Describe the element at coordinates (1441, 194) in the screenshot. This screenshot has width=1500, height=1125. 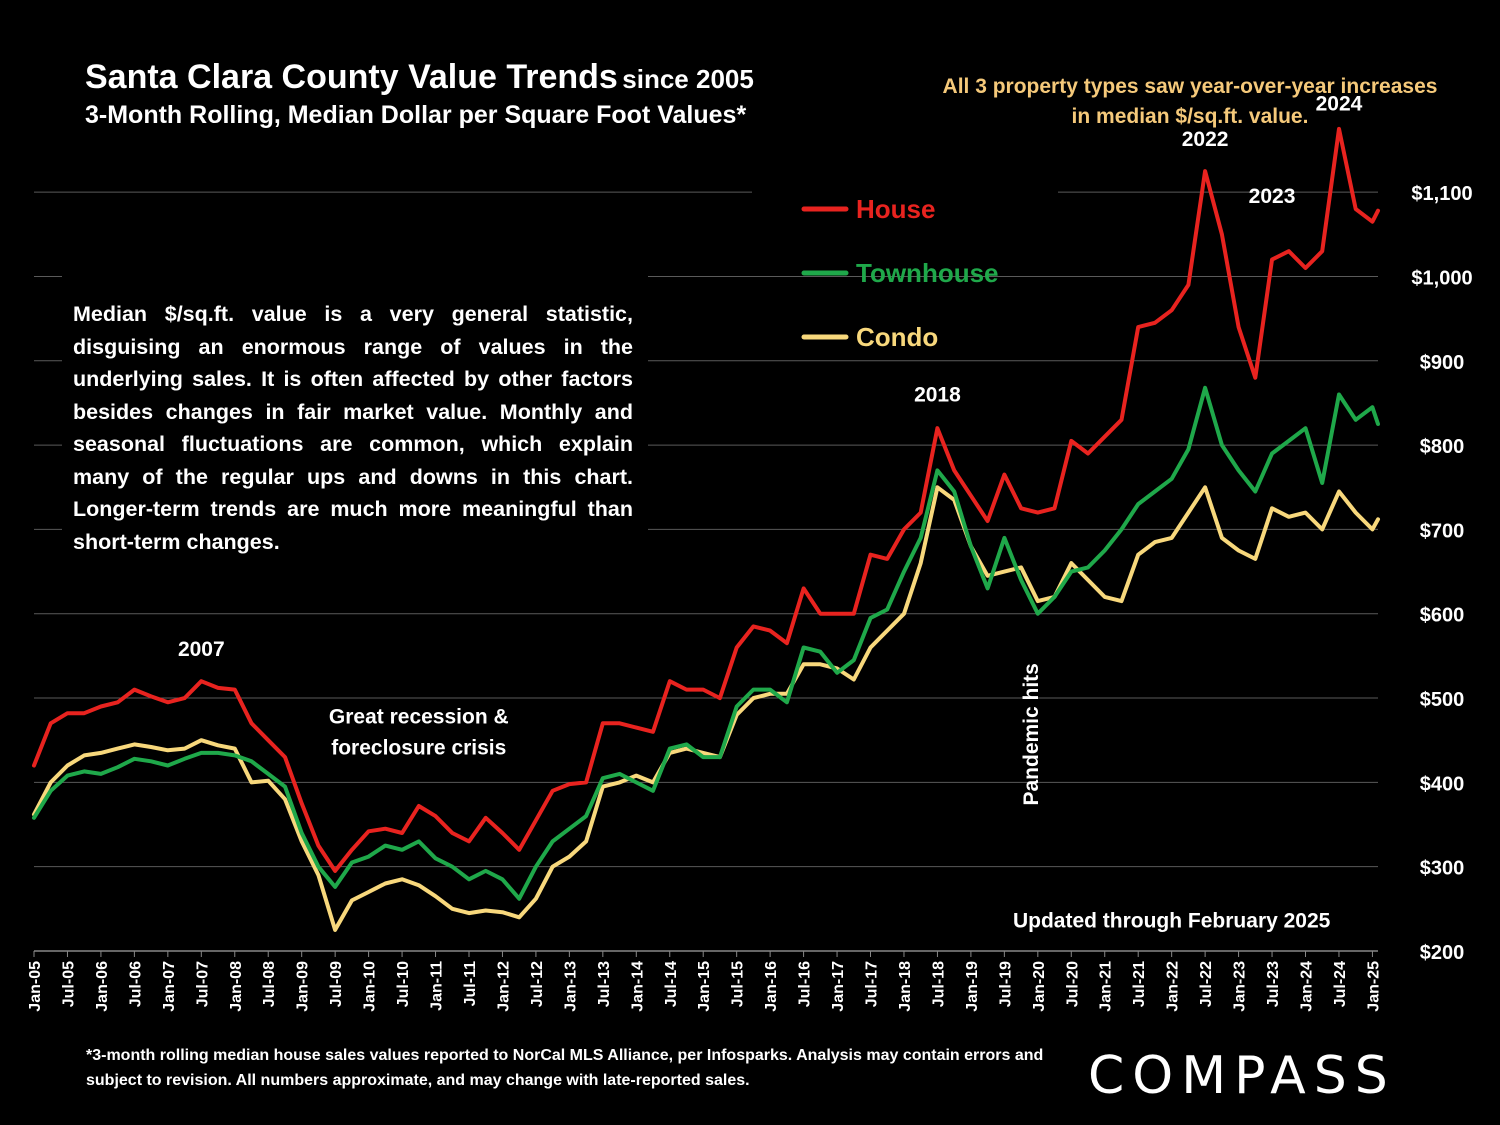
I see `y-tick-label: $1,100` at that location.